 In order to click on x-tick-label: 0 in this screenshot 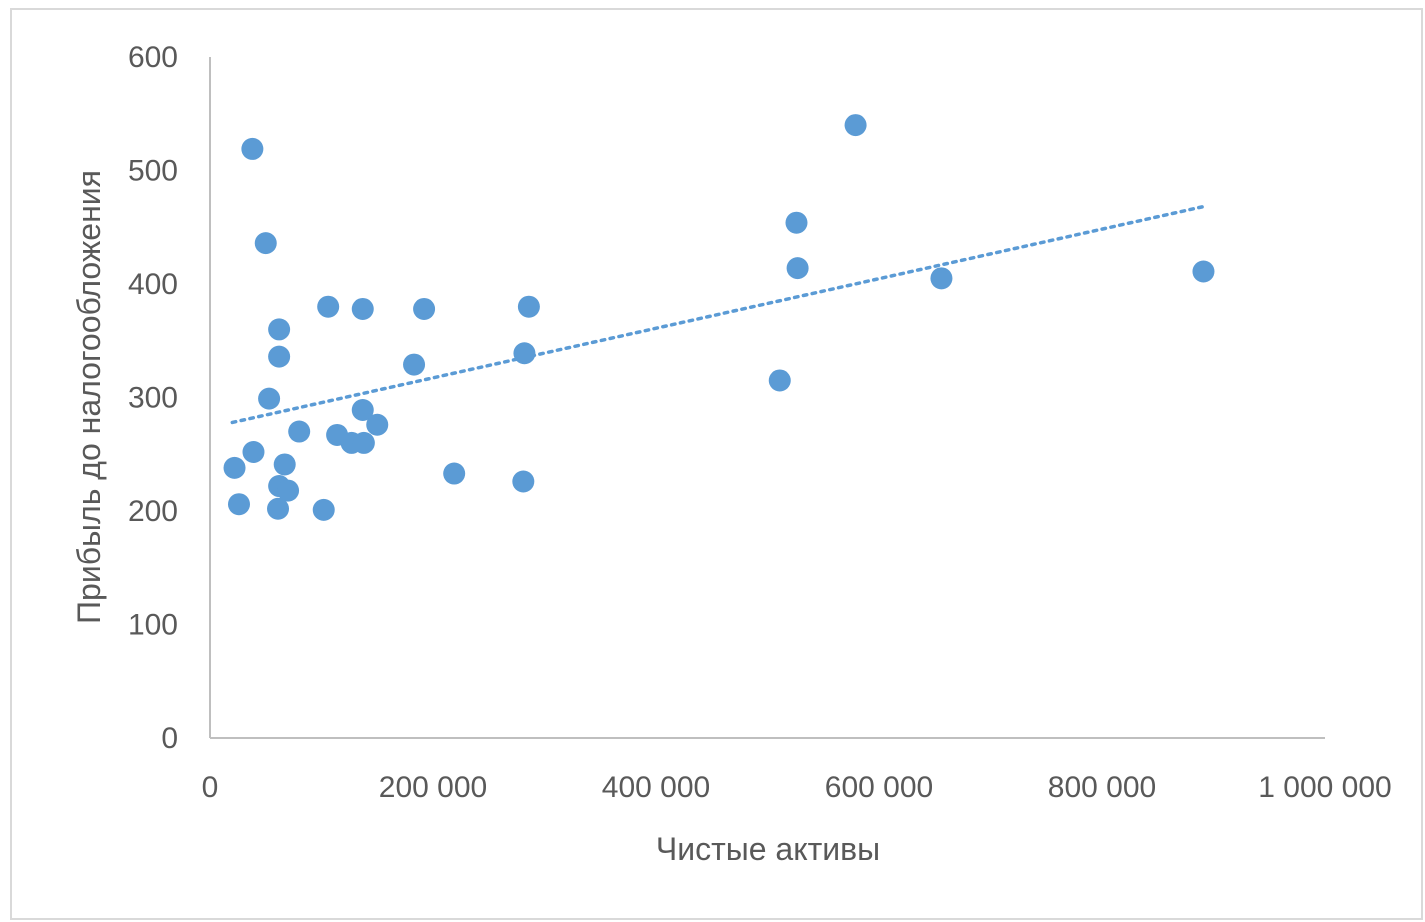, I will do `click(210, 787)`.